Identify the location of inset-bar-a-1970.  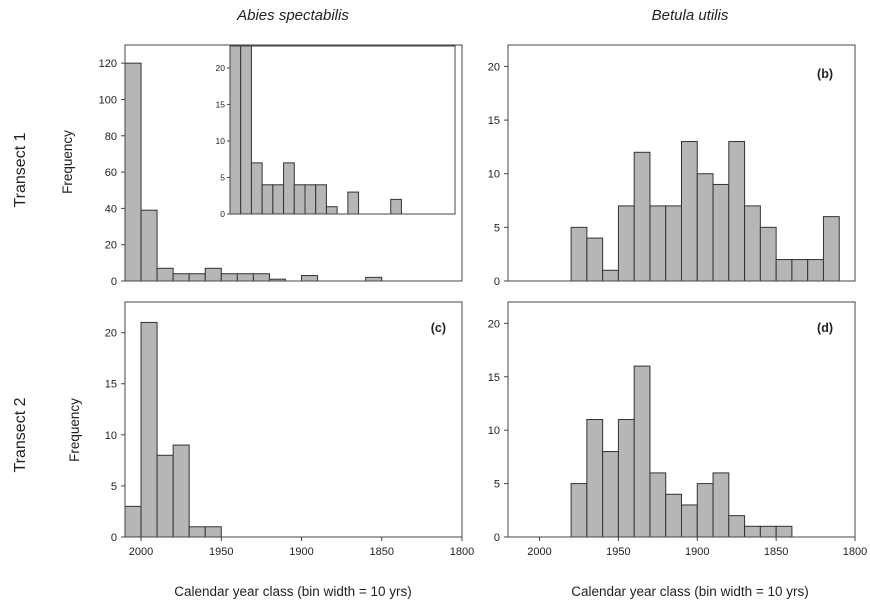
(267, 199).